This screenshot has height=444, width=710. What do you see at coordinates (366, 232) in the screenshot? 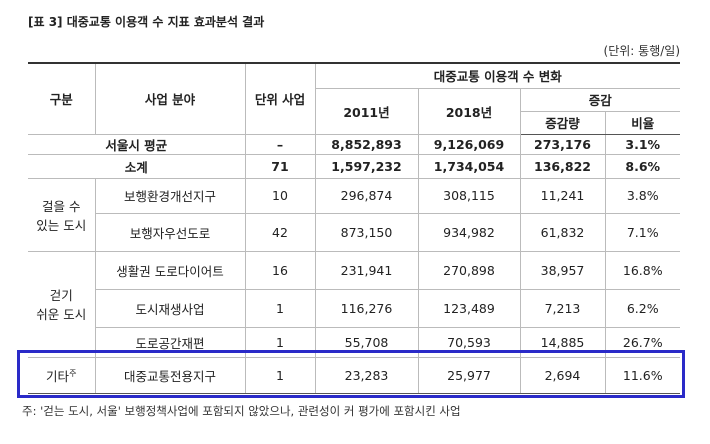
I see `value-cell: 873,150` at bounding box center [366, 232].